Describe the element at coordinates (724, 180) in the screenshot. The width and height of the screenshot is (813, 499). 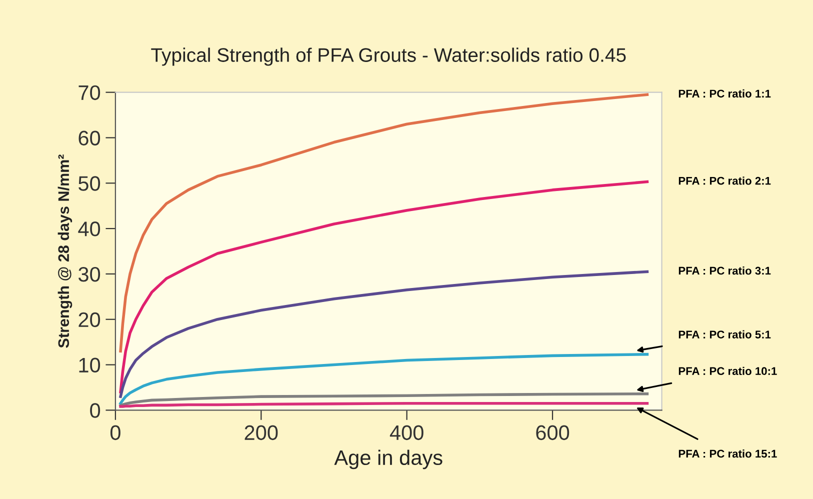
I see `text: PFA : PC ratio 2:1` at that location.